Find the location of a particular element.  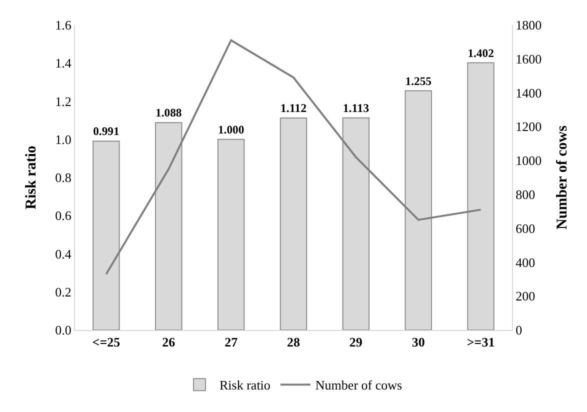

y2-tick-label: 0 is located at coordinates (519, 330).